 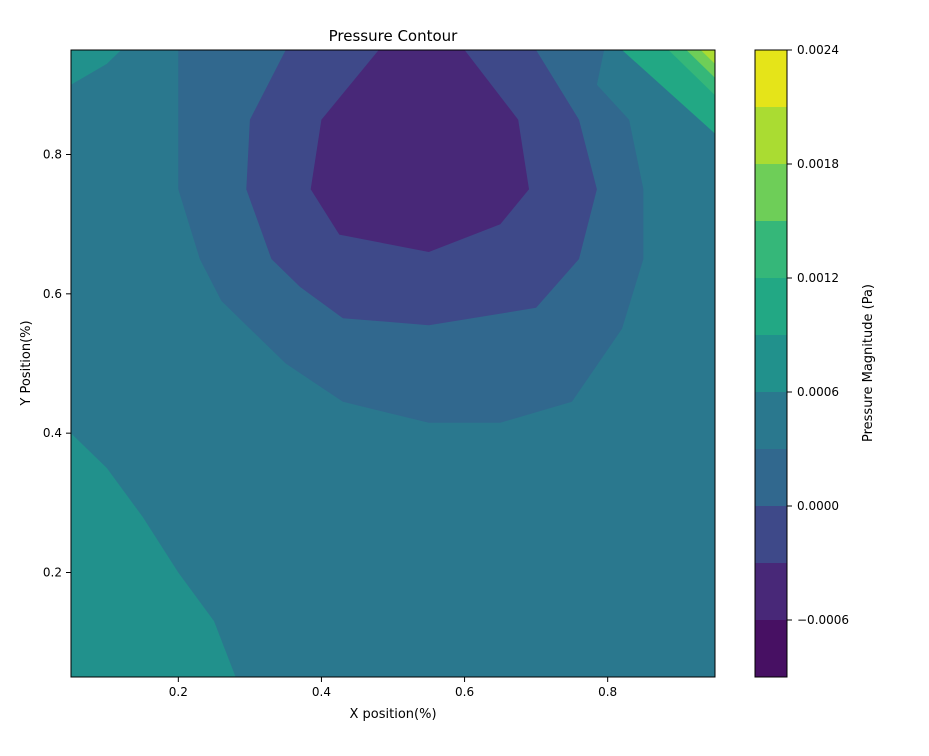 I want to click on colorbar: −0.0006 0.0000 0.0006 0.0012 0.0018 0.0024, so click(x=801, y=360).